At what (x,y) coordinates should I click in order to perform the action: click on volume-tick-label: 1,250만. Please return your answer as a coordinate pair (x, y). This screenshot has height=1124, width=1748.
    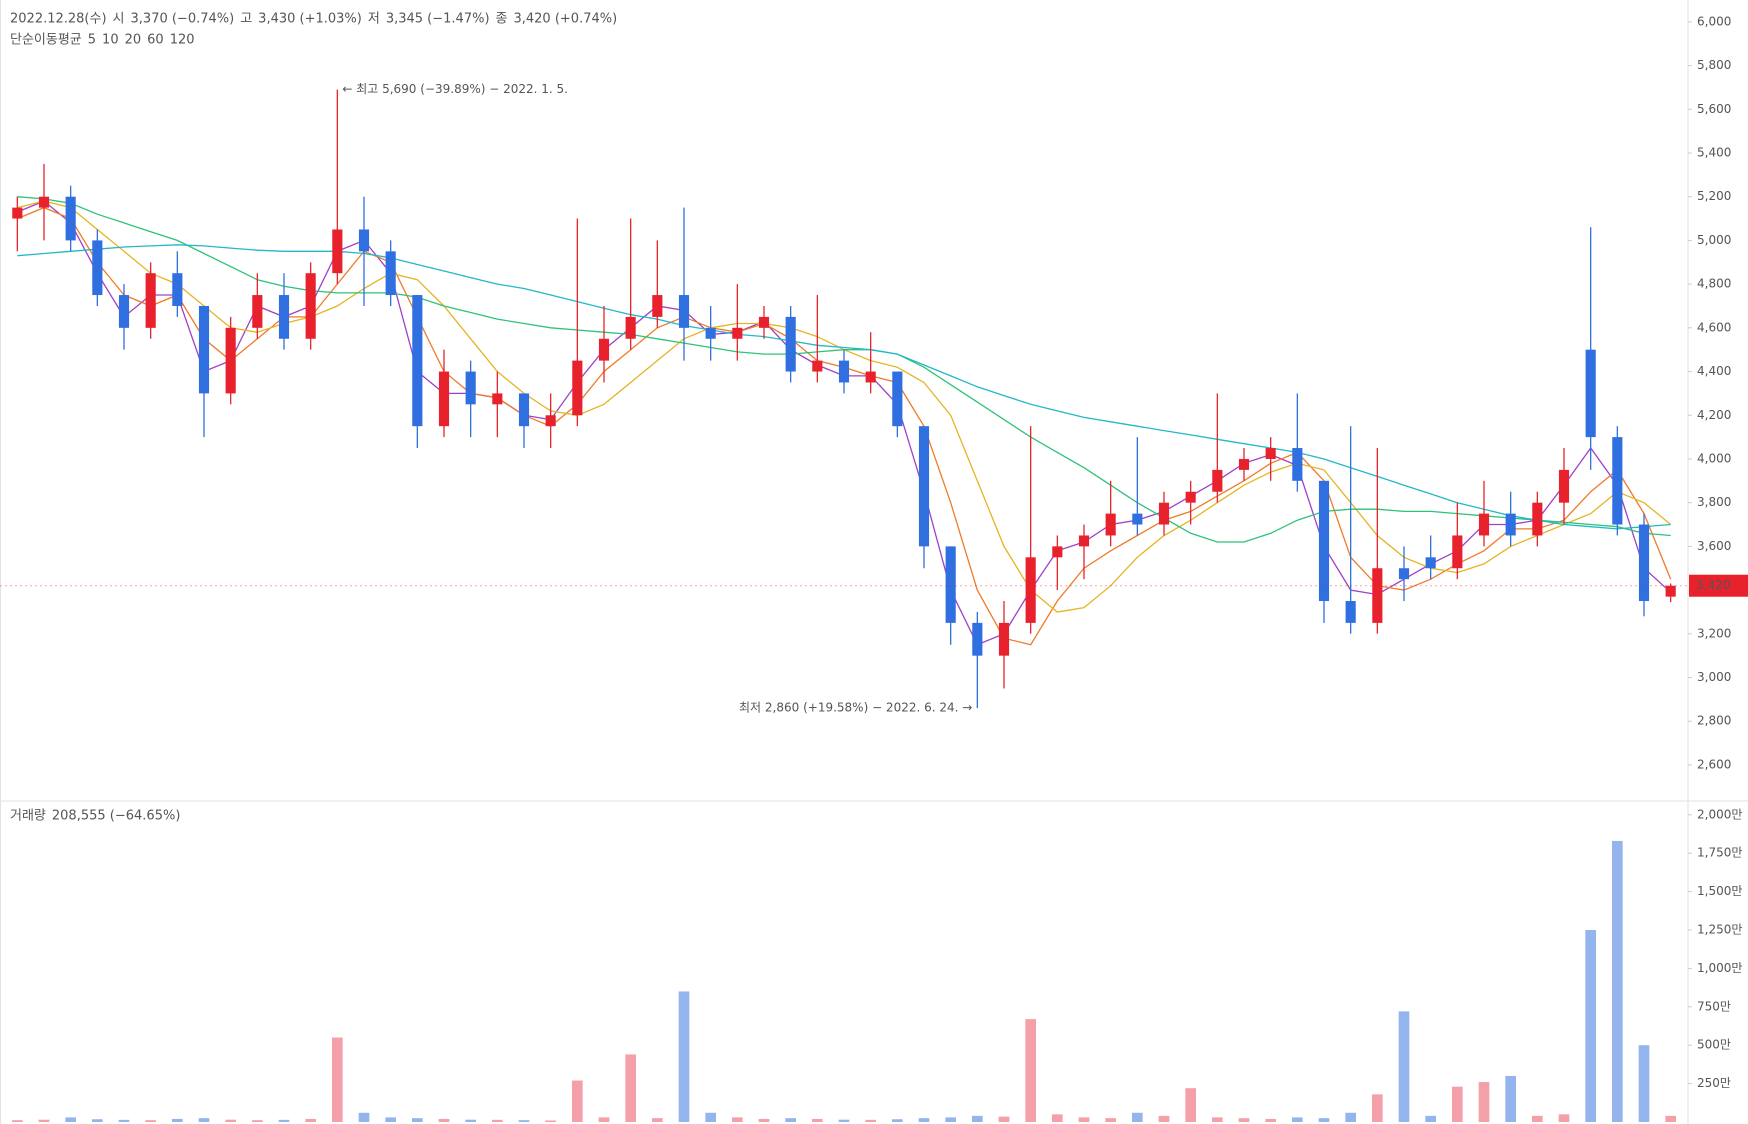
    Looking at the image, I should click on (1719, 930).